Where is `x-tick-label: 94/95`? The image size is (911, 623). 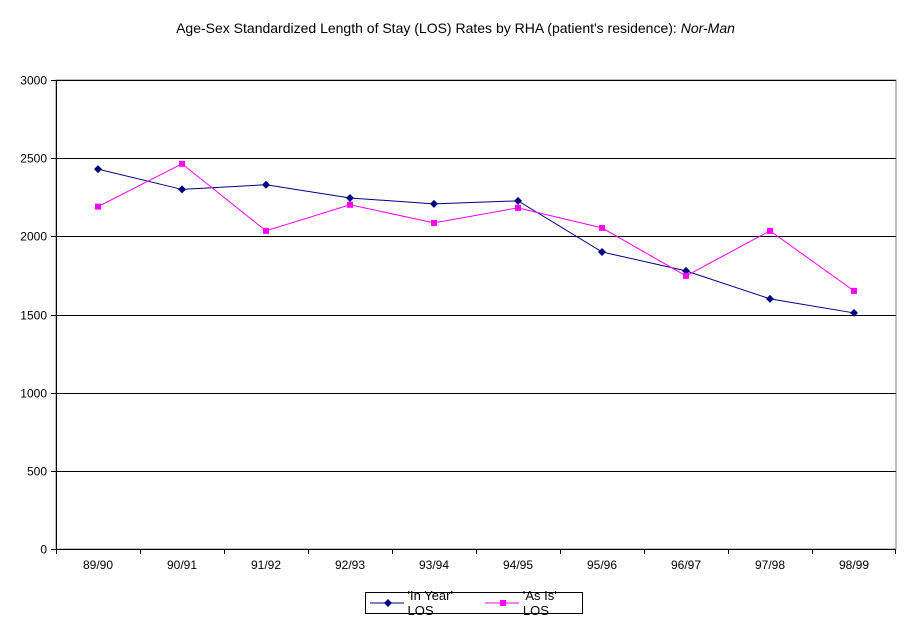 x-tick-label: 94/95 is located at coordinates (518, 565).